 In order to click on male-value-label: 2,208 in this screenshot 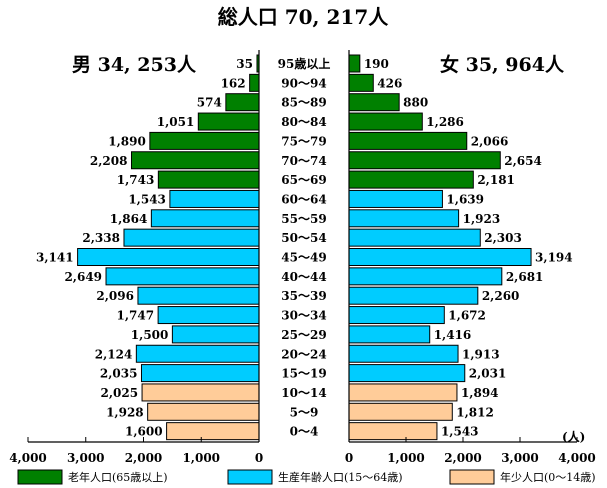, I will do `click(109, 161)`.